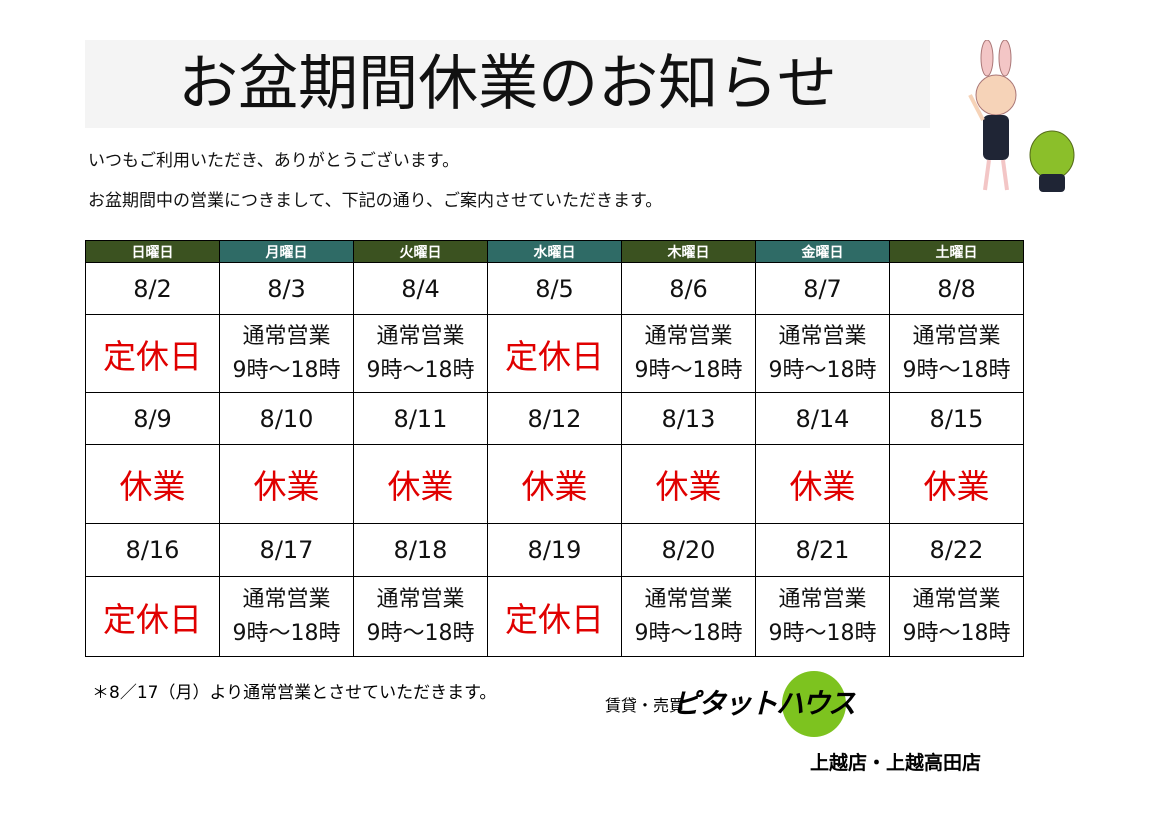  Describe the element at coordinates (896, 763) in the screenshot. I see `store-names: 上越店・上越高田店` at that location.